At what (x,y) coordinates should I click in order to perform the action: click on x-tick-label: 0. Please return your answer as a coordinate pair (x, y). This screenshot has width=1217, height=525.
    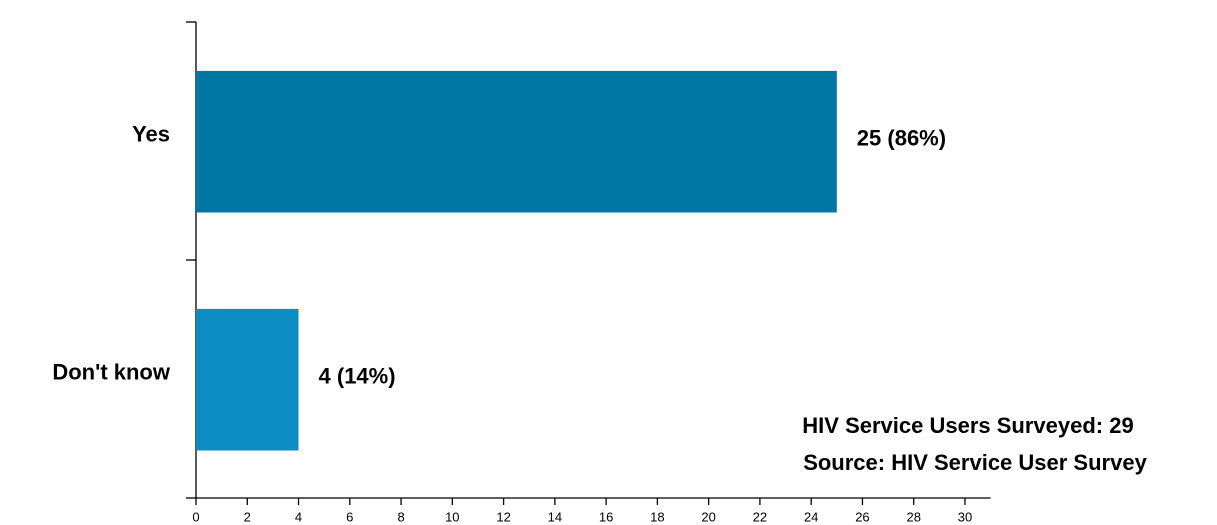
    Looking at the image, I should click on (195, 516).